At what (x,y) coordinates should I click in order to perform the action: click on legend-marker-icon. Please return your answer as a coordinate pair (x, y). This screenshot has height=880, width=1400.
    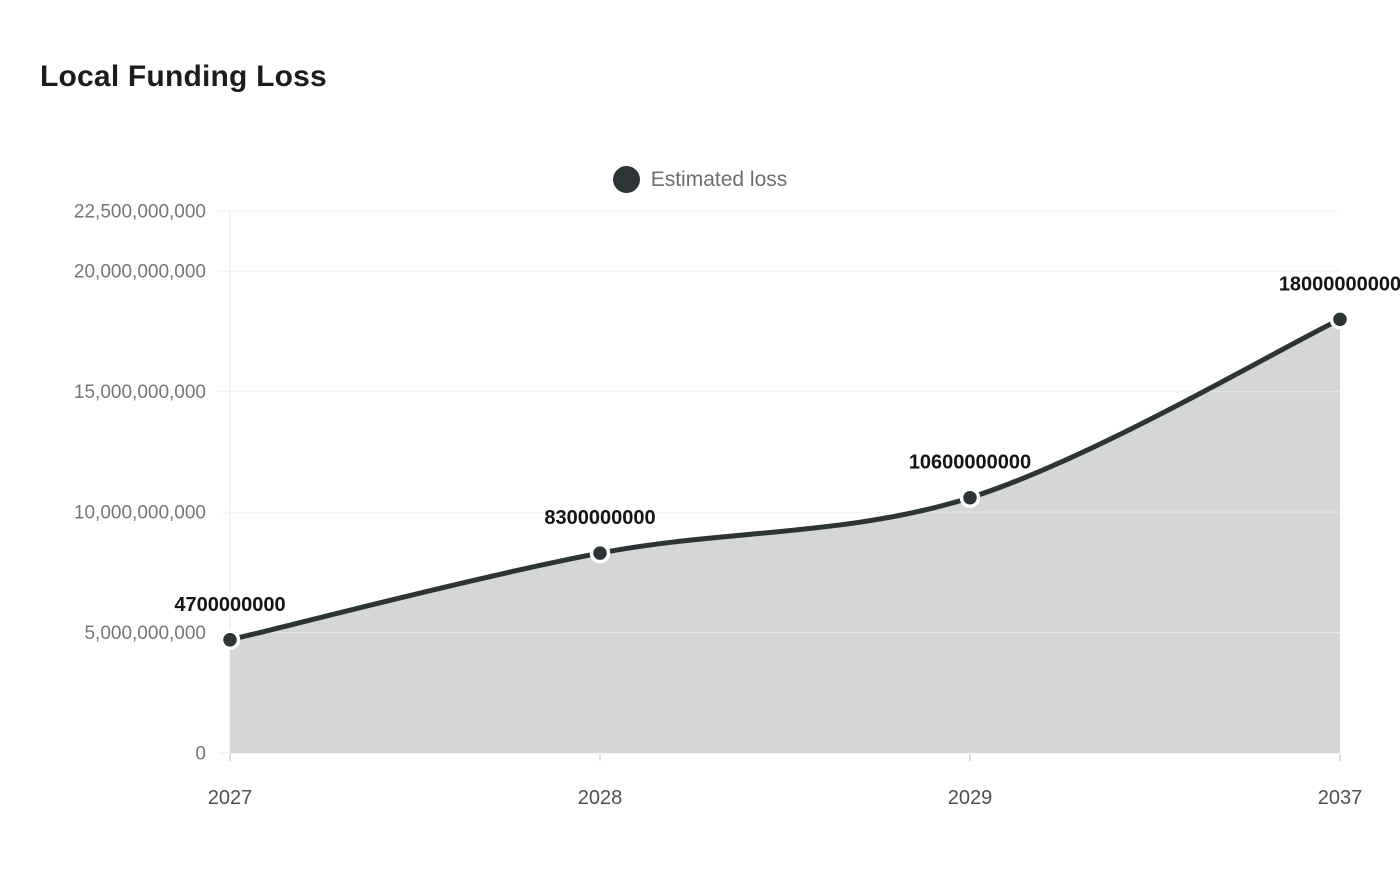
    Looking at the image, I should click on (626, 179).